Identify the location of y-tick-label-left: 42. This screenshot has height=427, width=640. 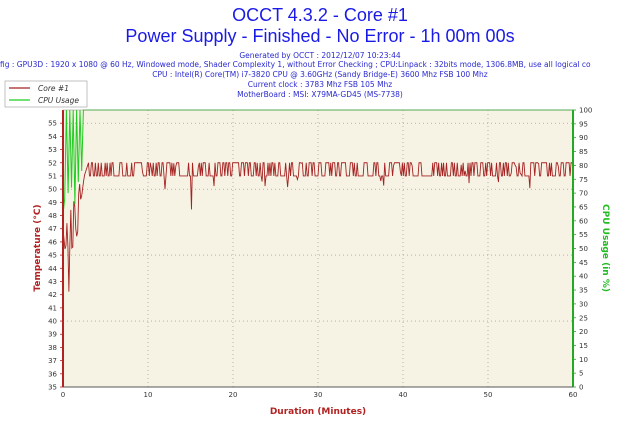
(52, 295).